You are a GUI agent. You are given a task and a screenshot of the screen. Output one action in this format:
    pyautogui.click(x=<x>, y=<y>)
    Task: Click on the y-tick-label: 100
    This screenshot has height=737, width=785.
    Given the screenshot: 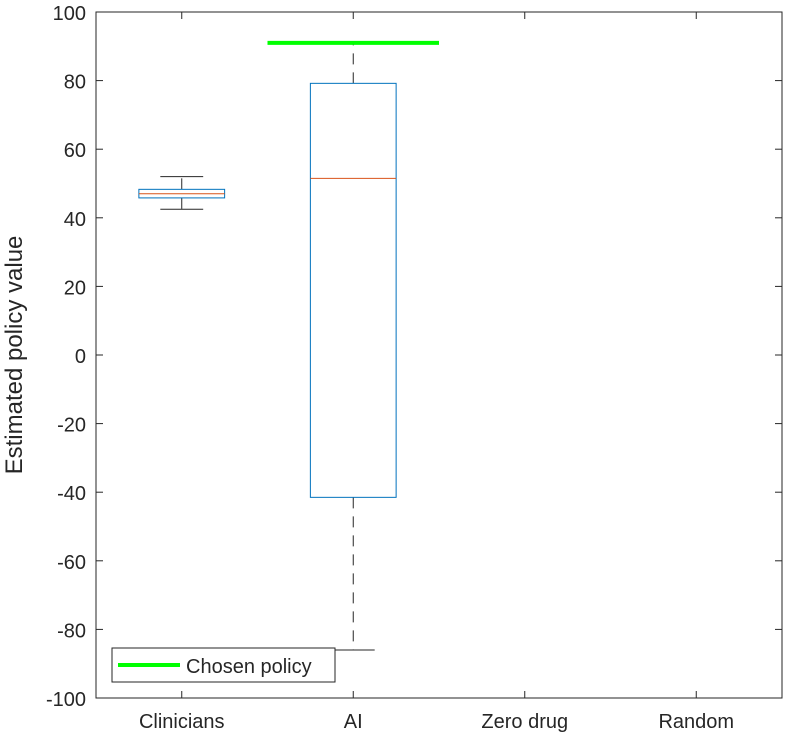 What is the action you would take?
    pyautogui.click(x=69, y=14)
    